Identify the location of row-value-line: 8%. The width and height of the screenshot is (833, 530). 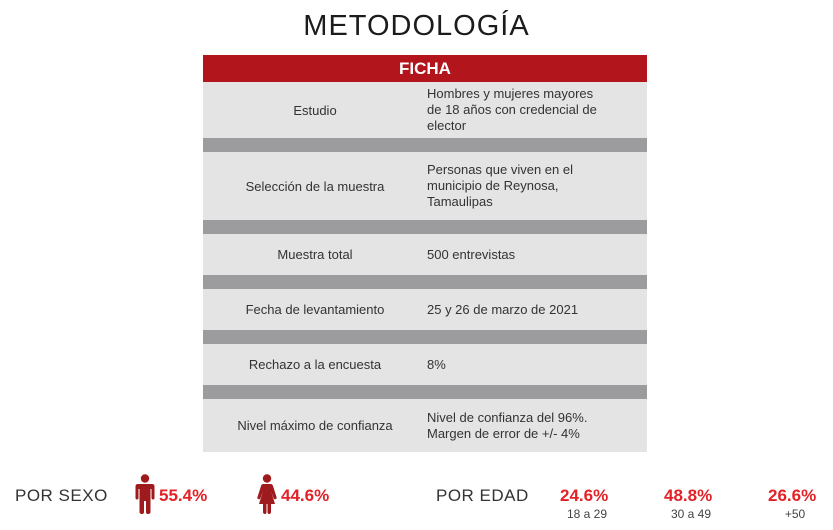
(436, 364).